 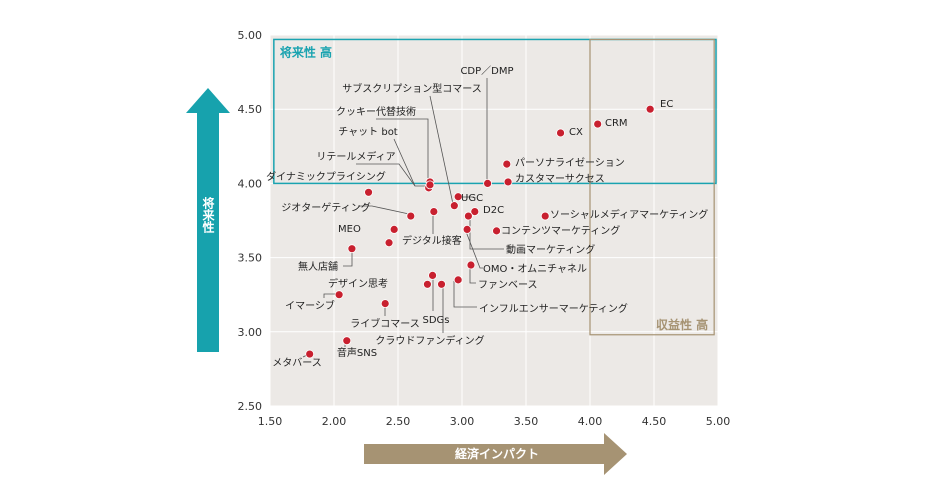 I want to click on point-label-クッキー代替技術: クッキー代替技術, so click(x=376, y=111).